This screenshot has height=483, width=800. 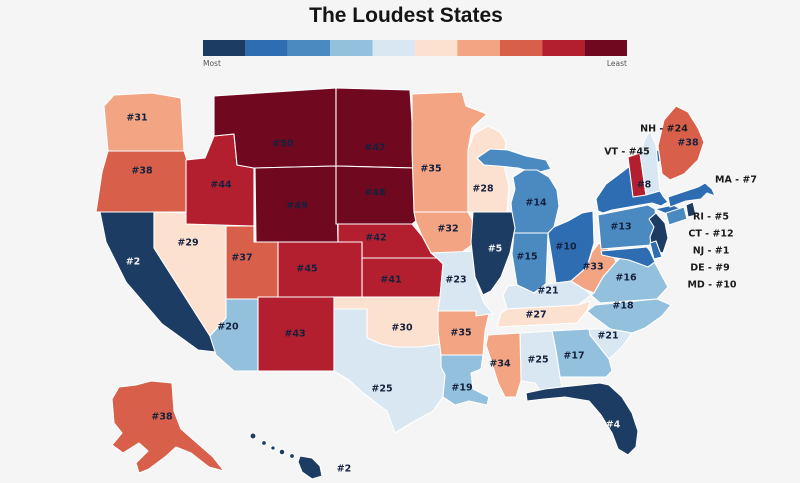 What do you see at coordinates (582, 419) in the screenshot?
I see `state-fl` at bounding box center [582, 419].